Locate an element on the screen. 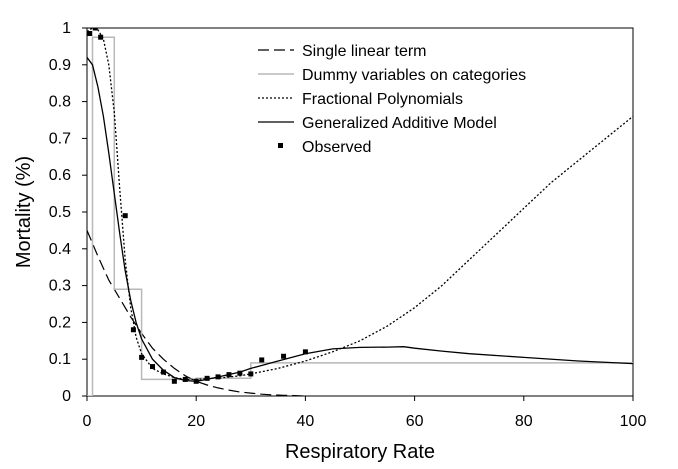 Image resolution: width=678 pixels, height=469 pixels. legend-label-single-linear-term: Single linear term is located at coordinates (364, 51).